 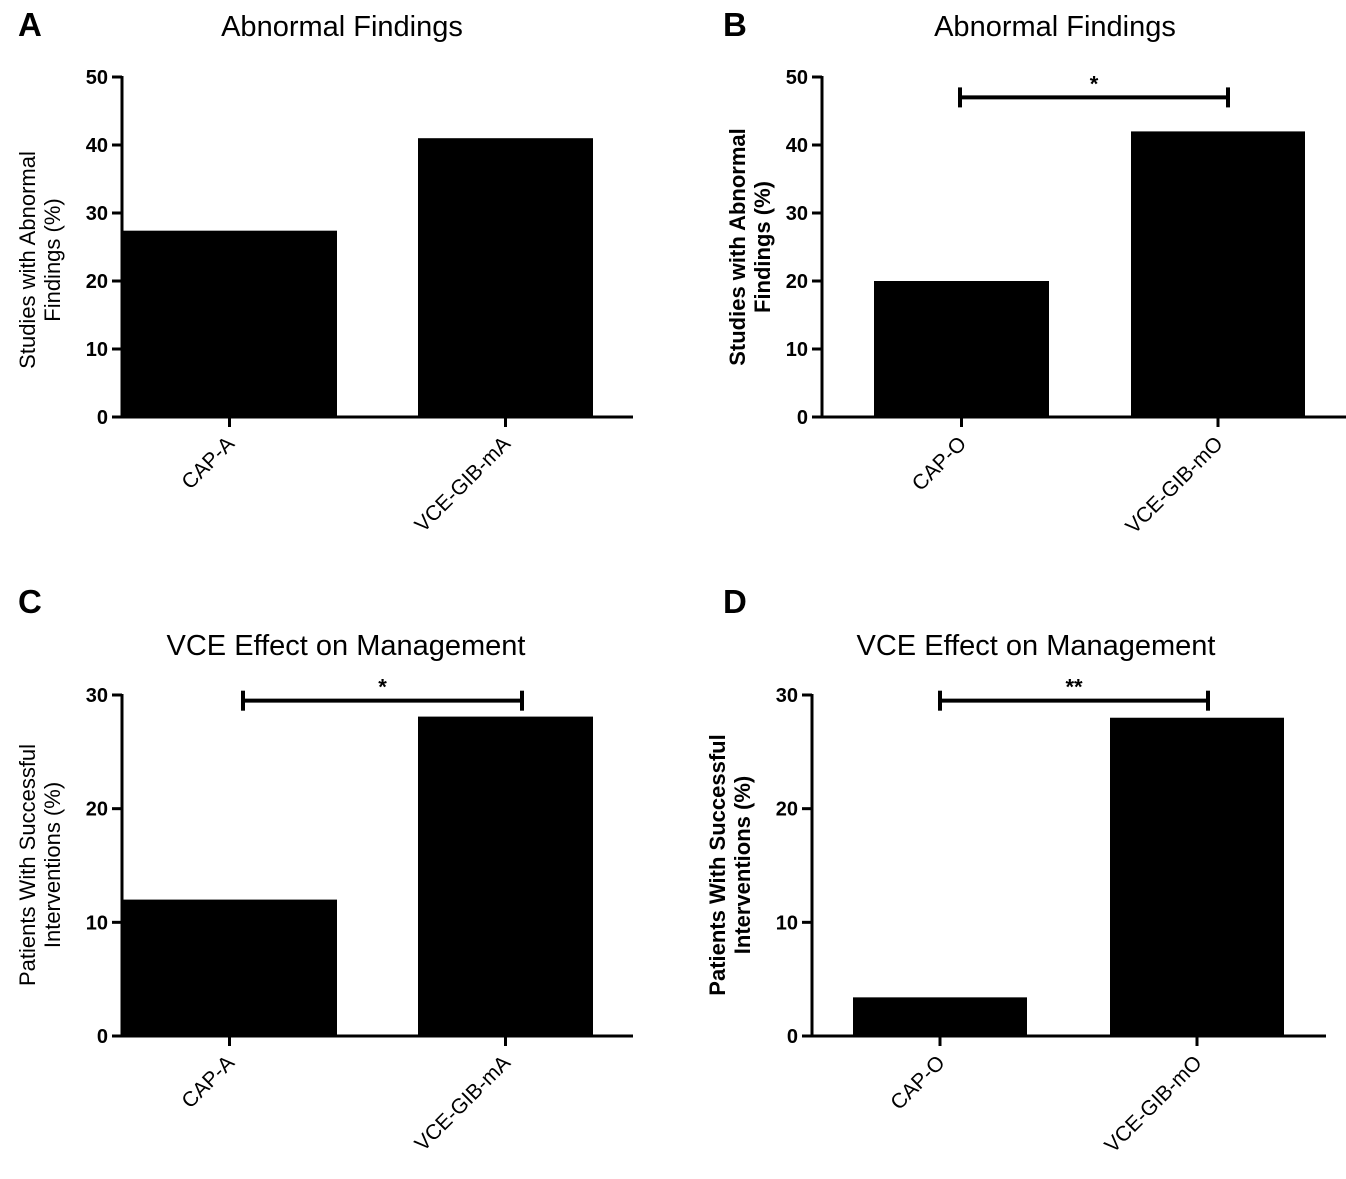 I want to click on panel-letter: C, so click(x=30, y=601).